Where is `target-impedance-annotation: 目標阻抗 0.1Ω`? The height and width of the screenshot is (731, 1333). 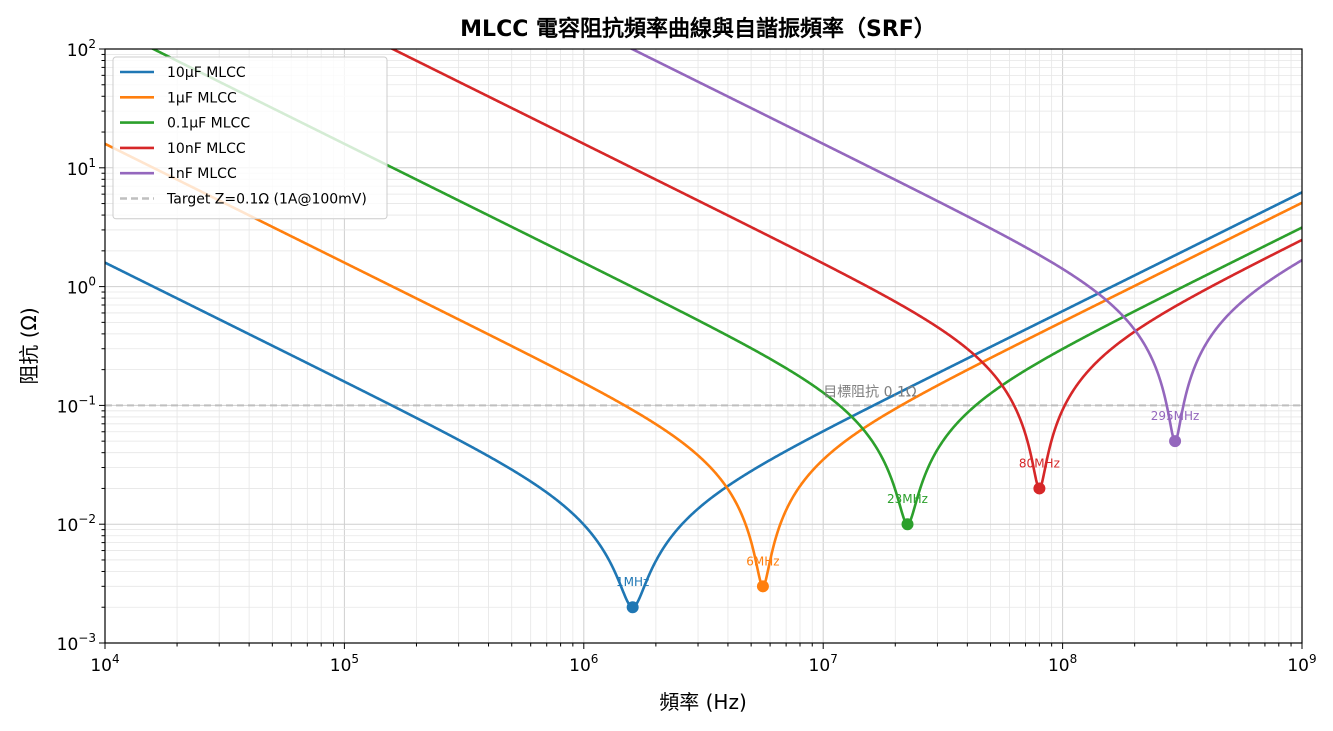 target-impedance-annotation: 目標阻抗 0.1Ω is located at coordinates (870, 392).